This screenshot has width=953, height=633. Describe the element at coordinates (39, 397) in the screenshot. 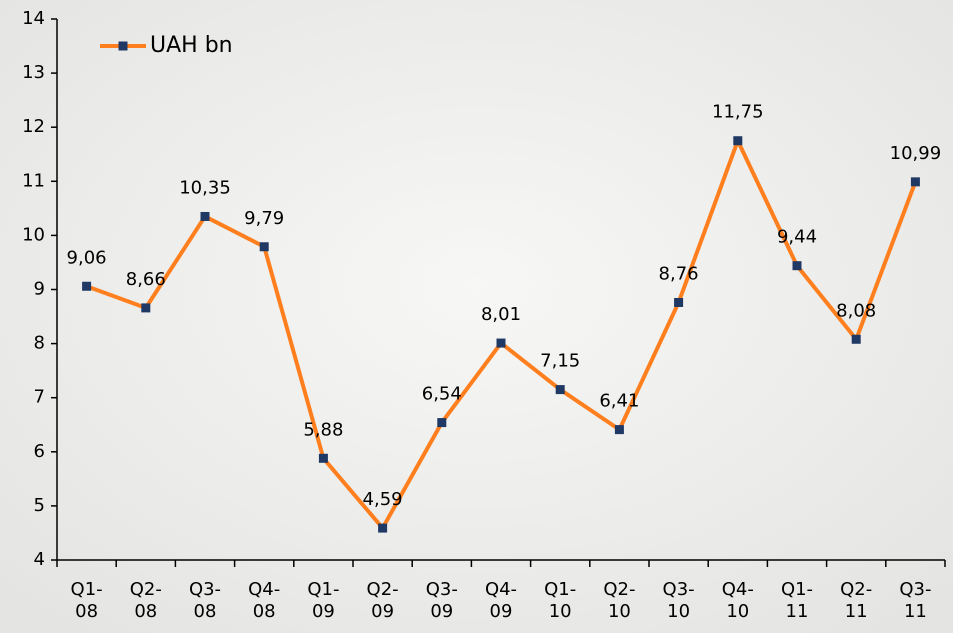

I see `y-tick-label: 7` at that location.